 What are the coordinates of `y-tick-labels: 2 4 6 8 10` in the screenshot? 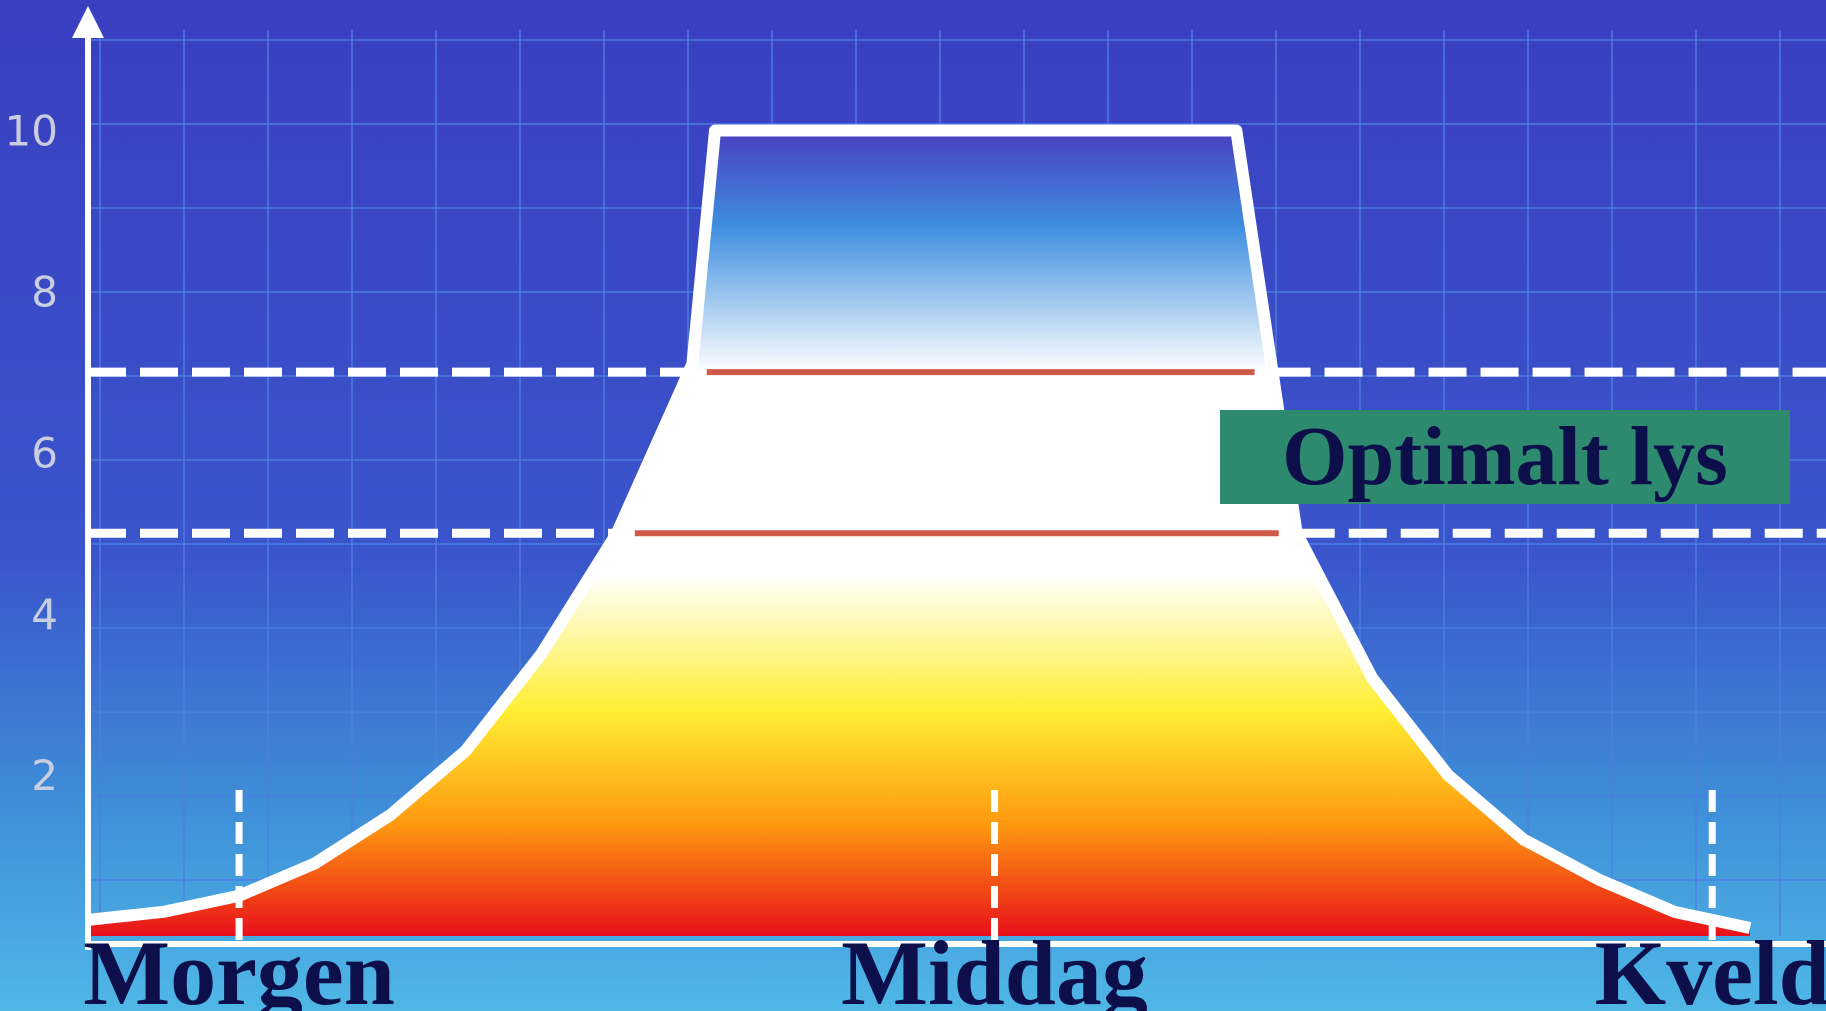 It's located at (31, 453).